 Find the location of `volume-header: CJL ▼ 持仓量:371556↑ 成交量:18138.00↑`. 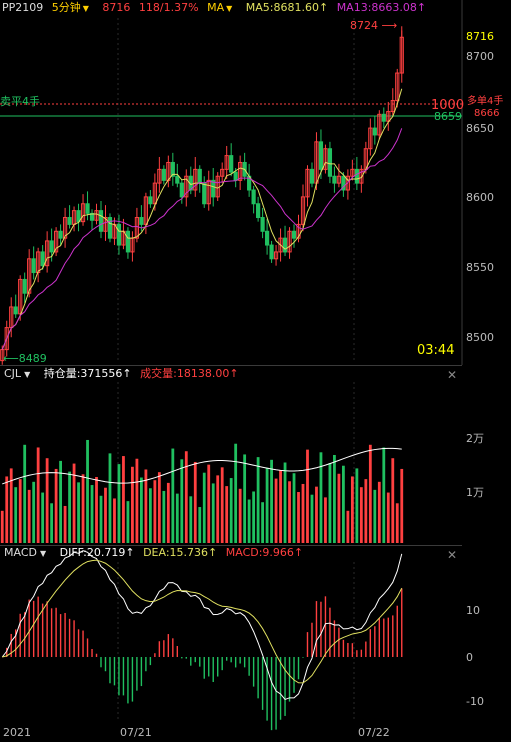

volume-header: CJL ▼ 持仓量:371556↑ 成交量:18138.00↑ is located at coordinates (122, 374).